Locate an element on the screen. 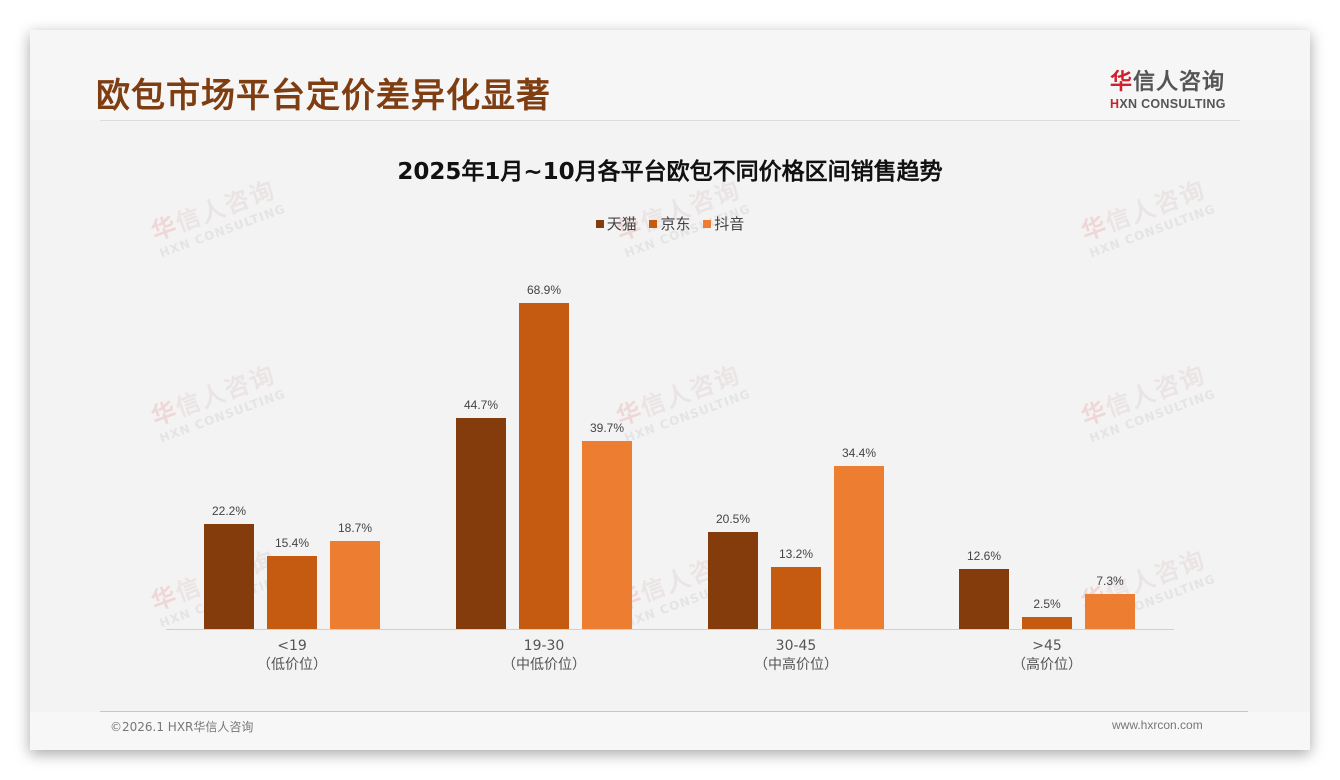 Image resolution: width=1340 pixels, height=780 pixels. bar-value-label: 2.5% is located at coordinates (1047, 604).